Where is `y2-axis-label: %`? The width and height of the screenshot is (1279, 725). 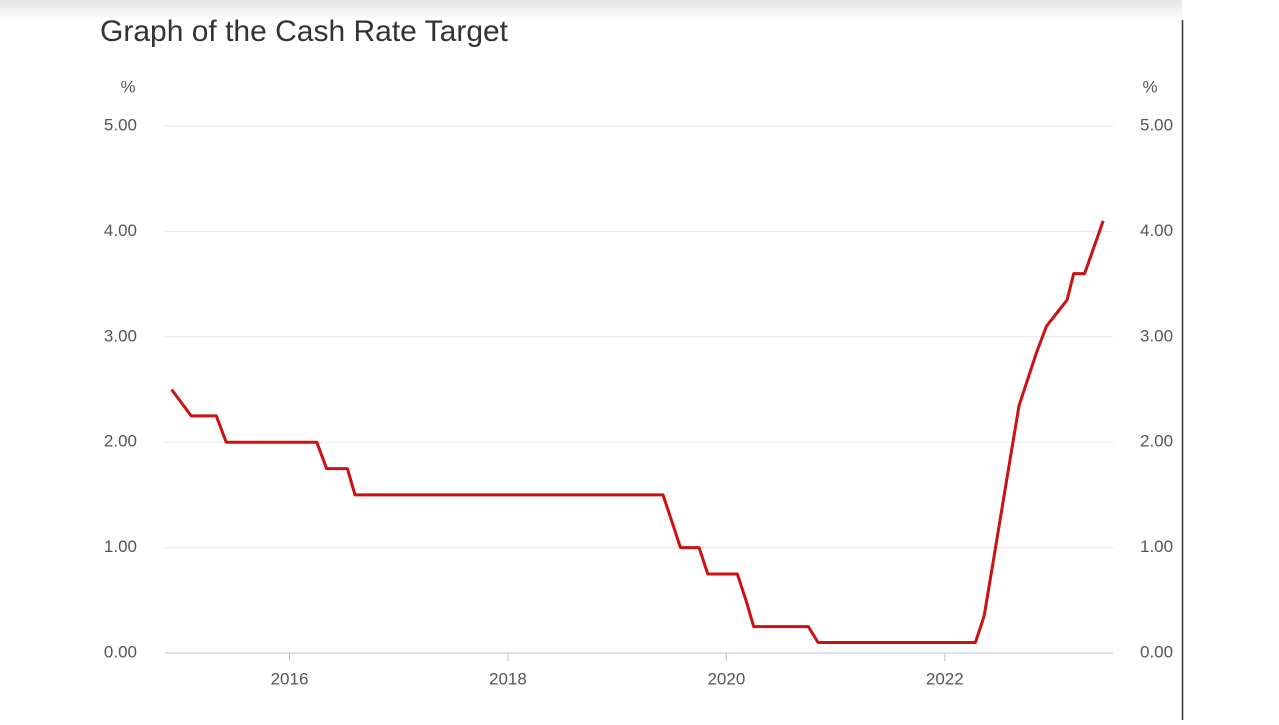
y2-axis-label: % is located at coordinates (1149, 86).